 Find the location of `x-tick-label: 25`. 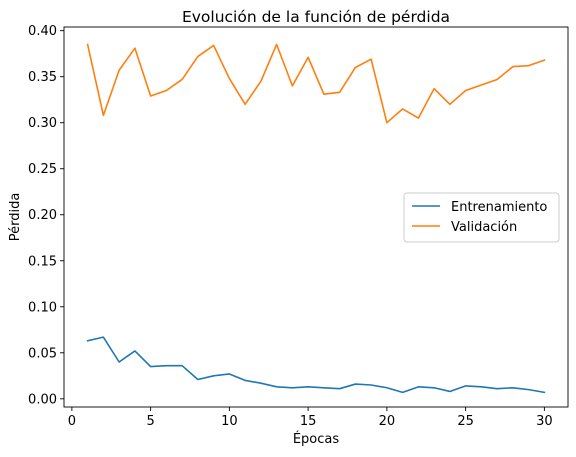

x-tick-label: 25 is located at coordinates (465, 421).